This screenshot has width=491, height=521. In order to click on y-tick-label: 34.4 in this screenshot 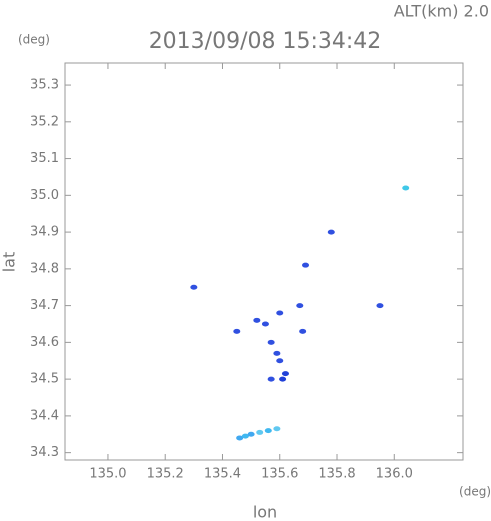, I will do `click(44, 415)`.